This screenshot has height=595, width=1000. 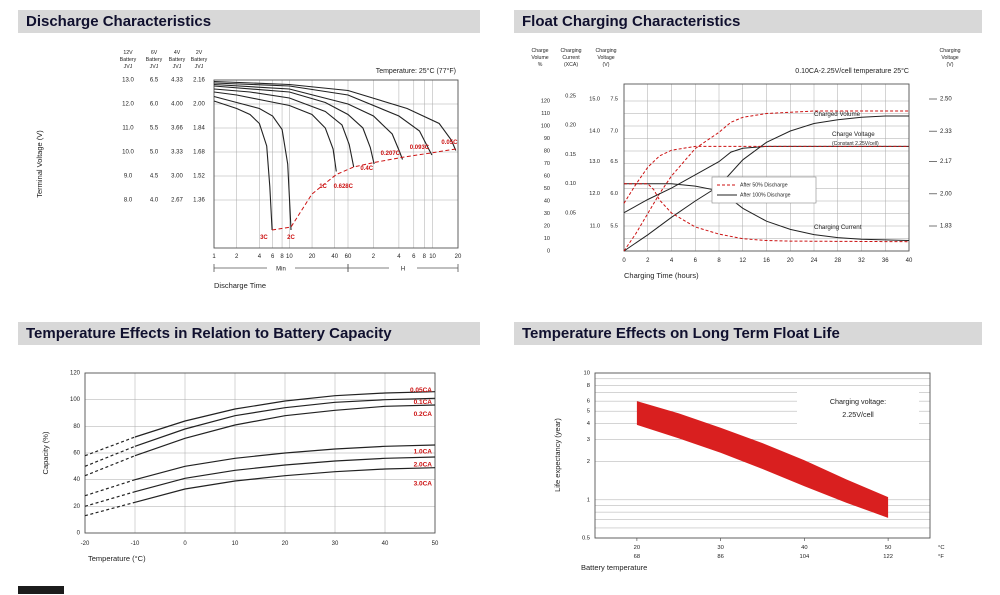 I want to click on svg-text: Temperature (°C), so click(x=117, y=558).